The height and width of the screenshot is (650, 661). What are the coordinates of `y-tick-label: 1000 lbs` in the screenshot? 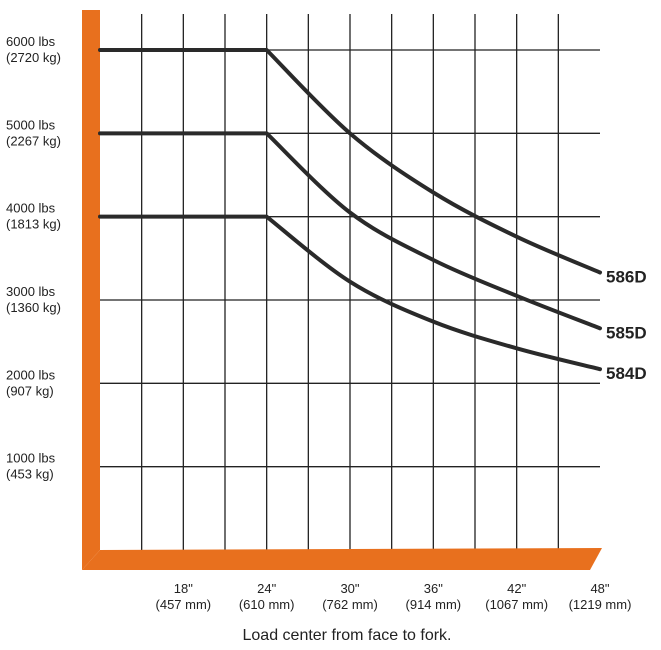 It's located at (31, 458).